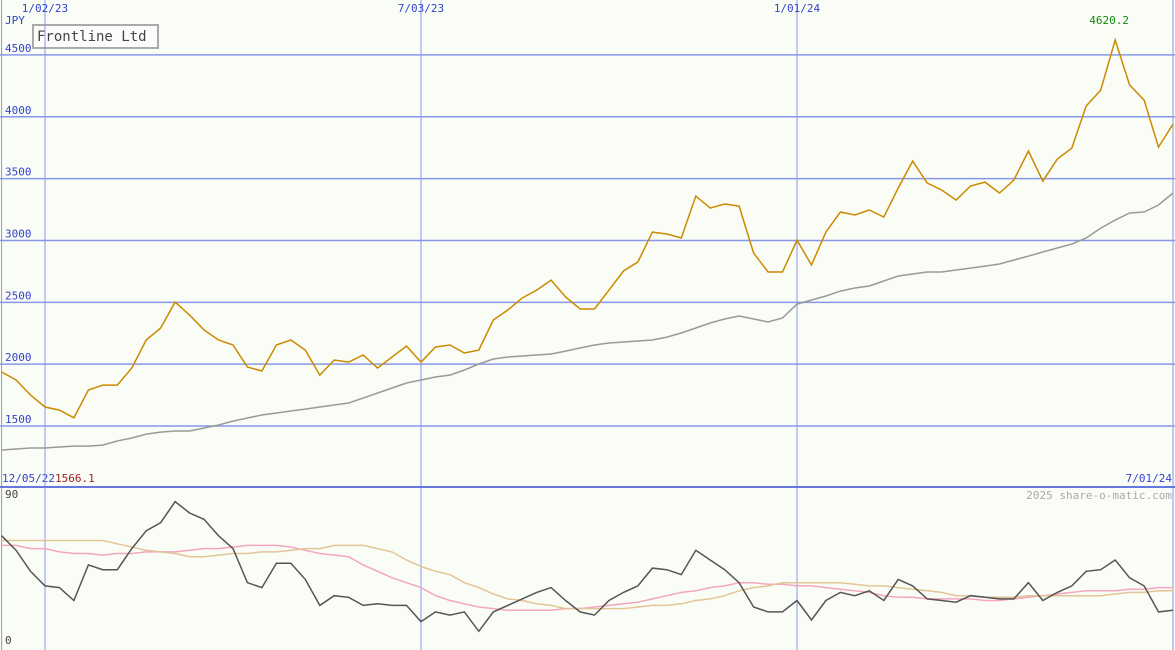  What do you see at coordinates (1099, 495) in the screenshot?
I see `watermark: 2025 share-o-matic.com` at bounding box center [1099, 495].